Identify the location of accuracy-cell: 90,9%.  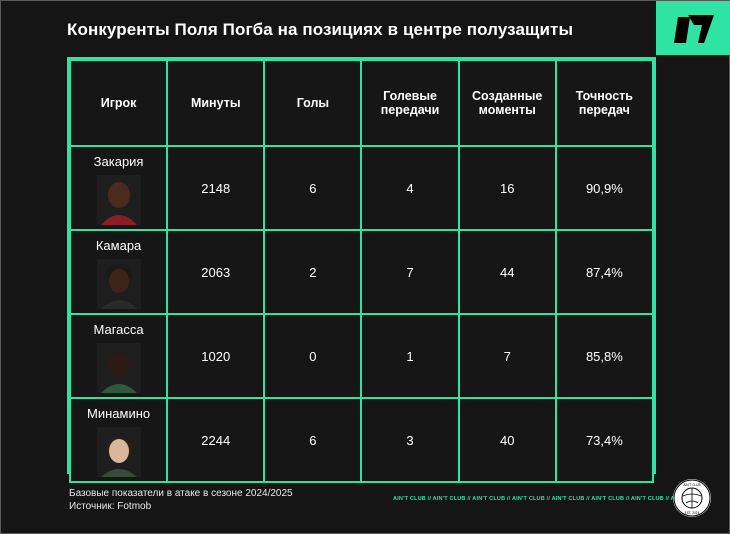
(604, 188).